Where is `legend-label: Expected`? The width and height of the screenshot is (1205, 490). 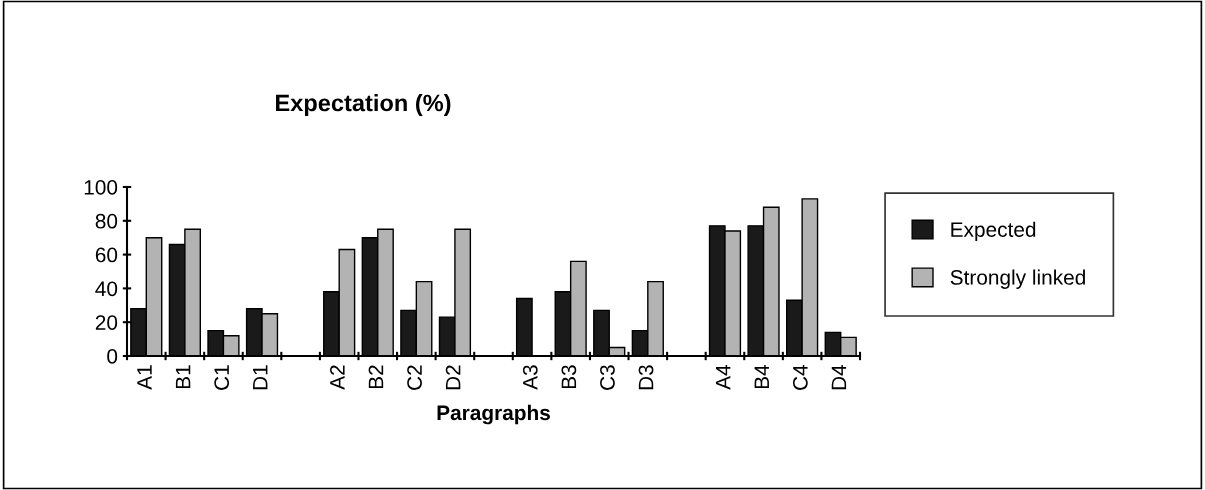
legend-label: Expected is located at coordinates (993, 231).